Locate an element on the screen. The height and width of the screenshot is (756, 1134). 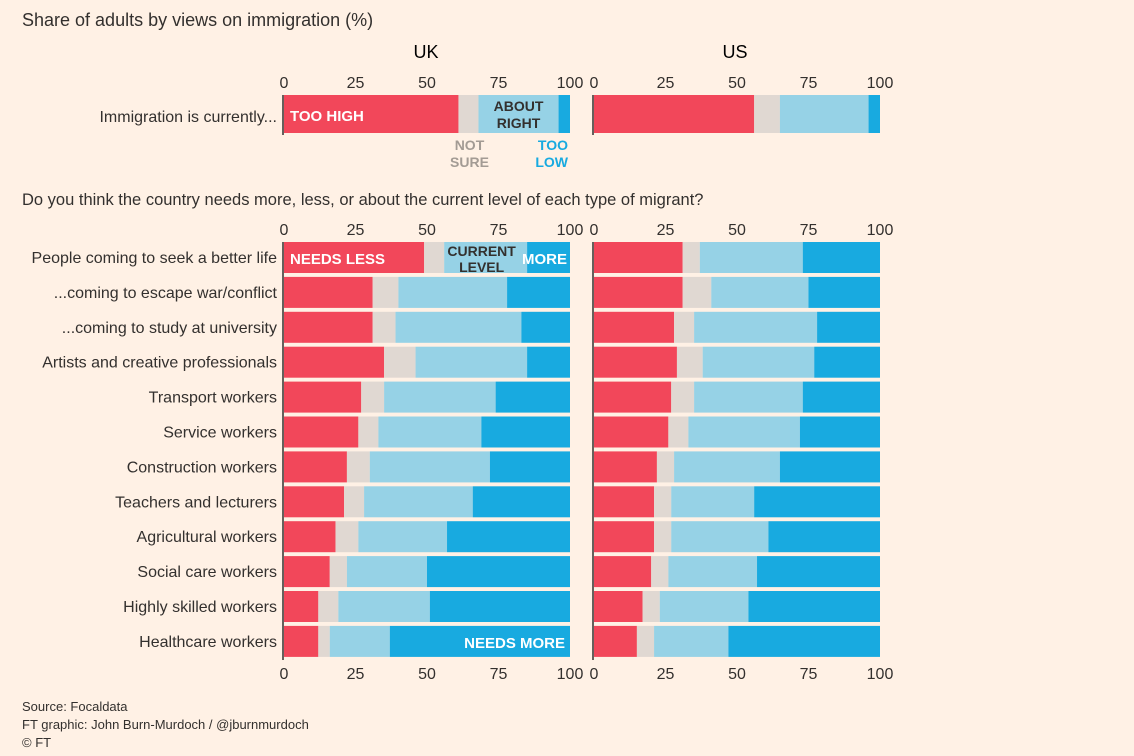
segment-label-right: RIGHT is located at coordinates (519, 123).